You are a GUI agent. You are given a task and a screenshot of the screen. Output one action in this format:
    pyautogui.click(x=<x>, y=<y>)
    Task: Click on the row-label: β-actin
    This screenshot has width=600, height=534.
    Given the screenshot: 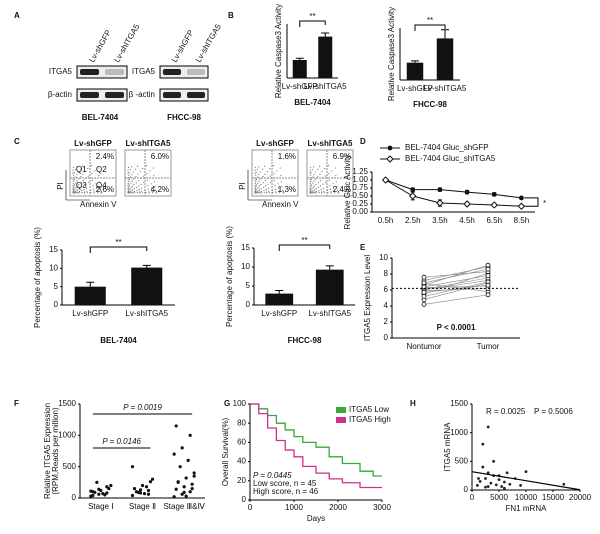 What is the action you would take?
    pyautogui.click(x=60, y=94)
    